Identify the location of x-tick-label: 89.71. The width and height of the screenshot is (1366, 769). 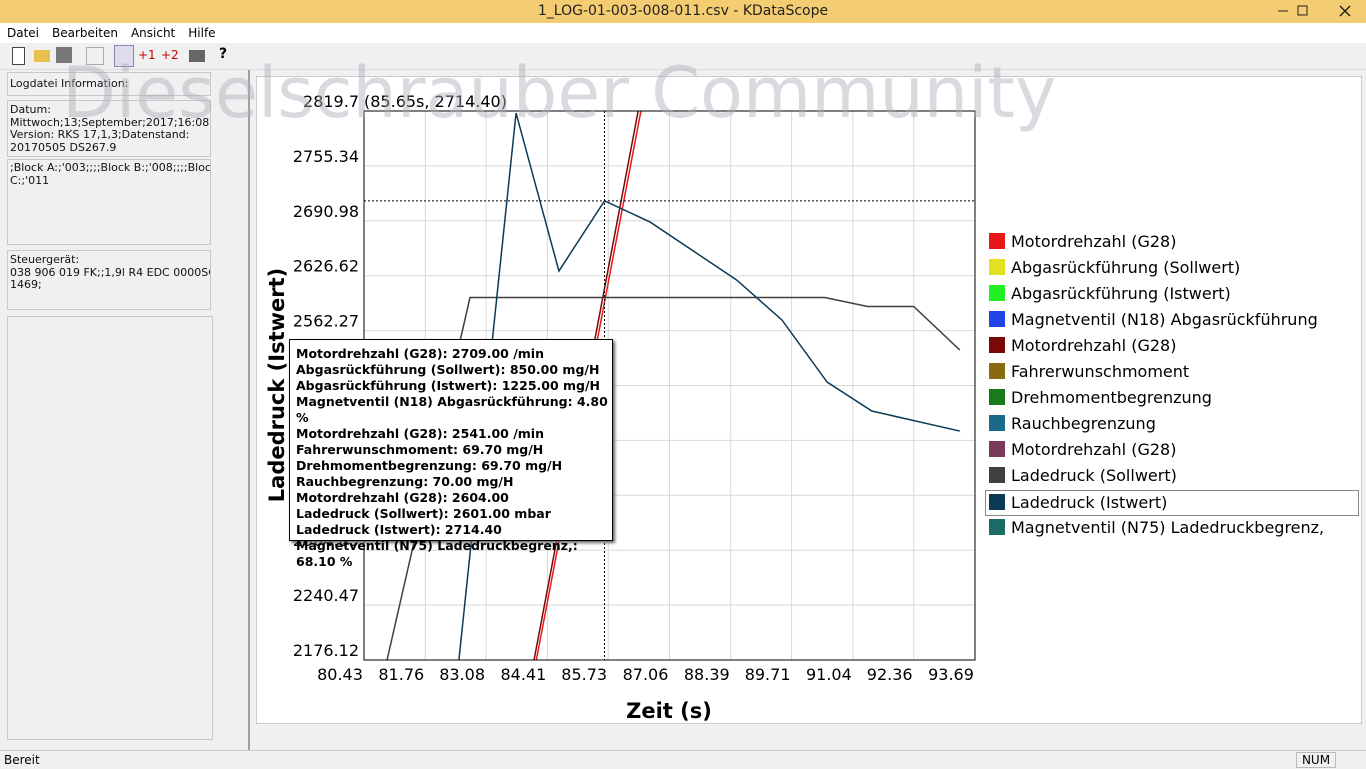
(768, 674).